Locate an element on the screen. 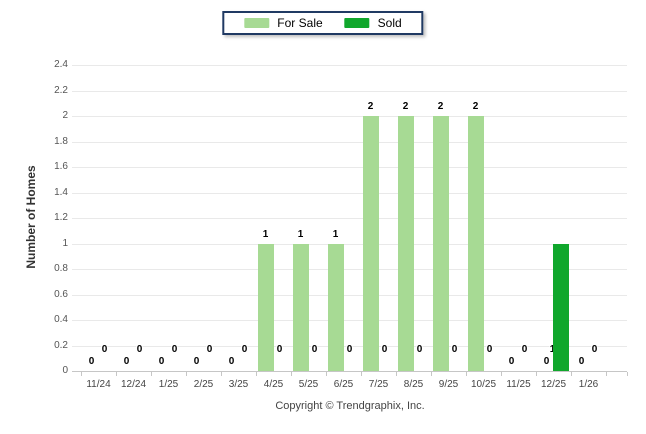  x-tick-label: 1/25 is located at coordinates (168, 384).